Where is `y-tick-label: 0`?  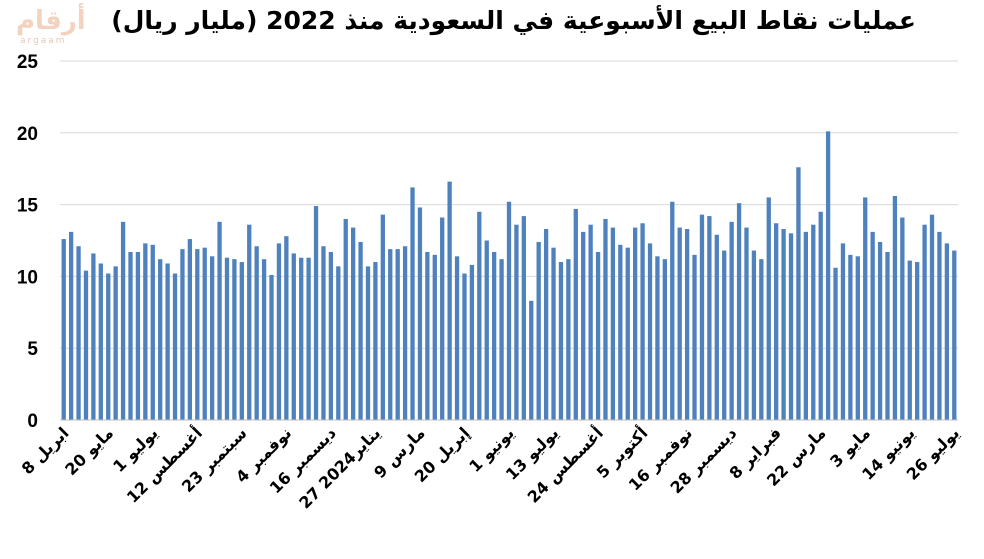 y-tick-label: 0 is located at coordinates (32, 421).